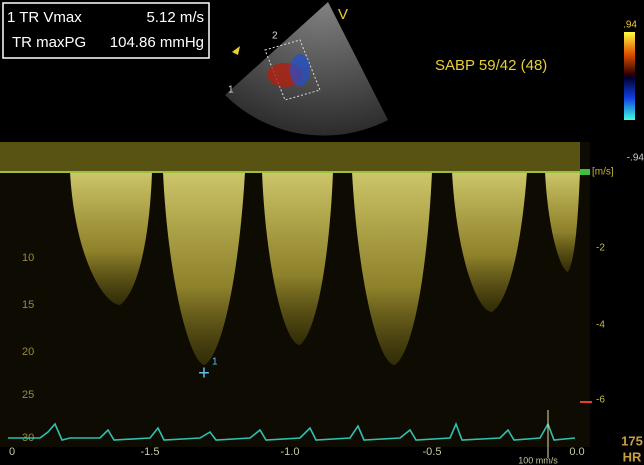  I want to click on measure-label: 1 TR Vmax, so click(44, 17).